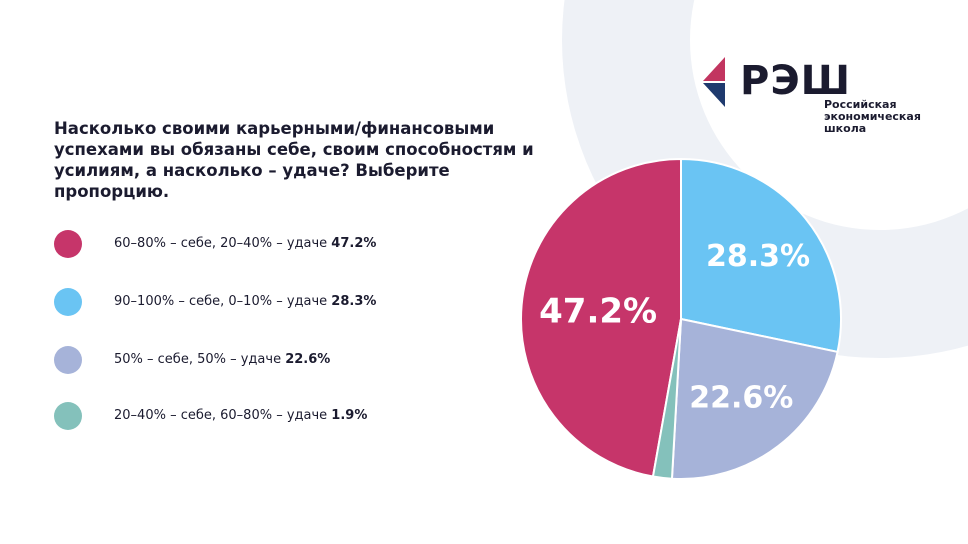  I want to click on legend-label: 90–100% – себе, 0–10% – удаче, so click(221, 301).